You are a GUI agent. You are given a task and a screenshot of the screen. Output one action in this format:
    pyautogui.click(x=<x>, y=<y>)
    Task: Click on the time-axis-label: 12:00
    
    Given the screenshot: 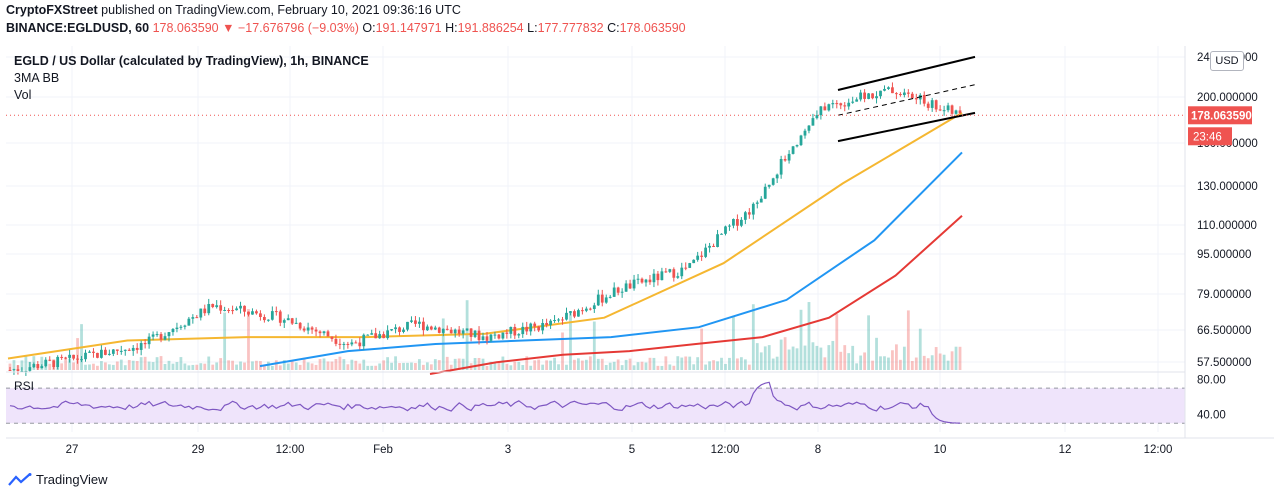 What is the action you would take?
    pyautogui.click(x=290, y=450)
    